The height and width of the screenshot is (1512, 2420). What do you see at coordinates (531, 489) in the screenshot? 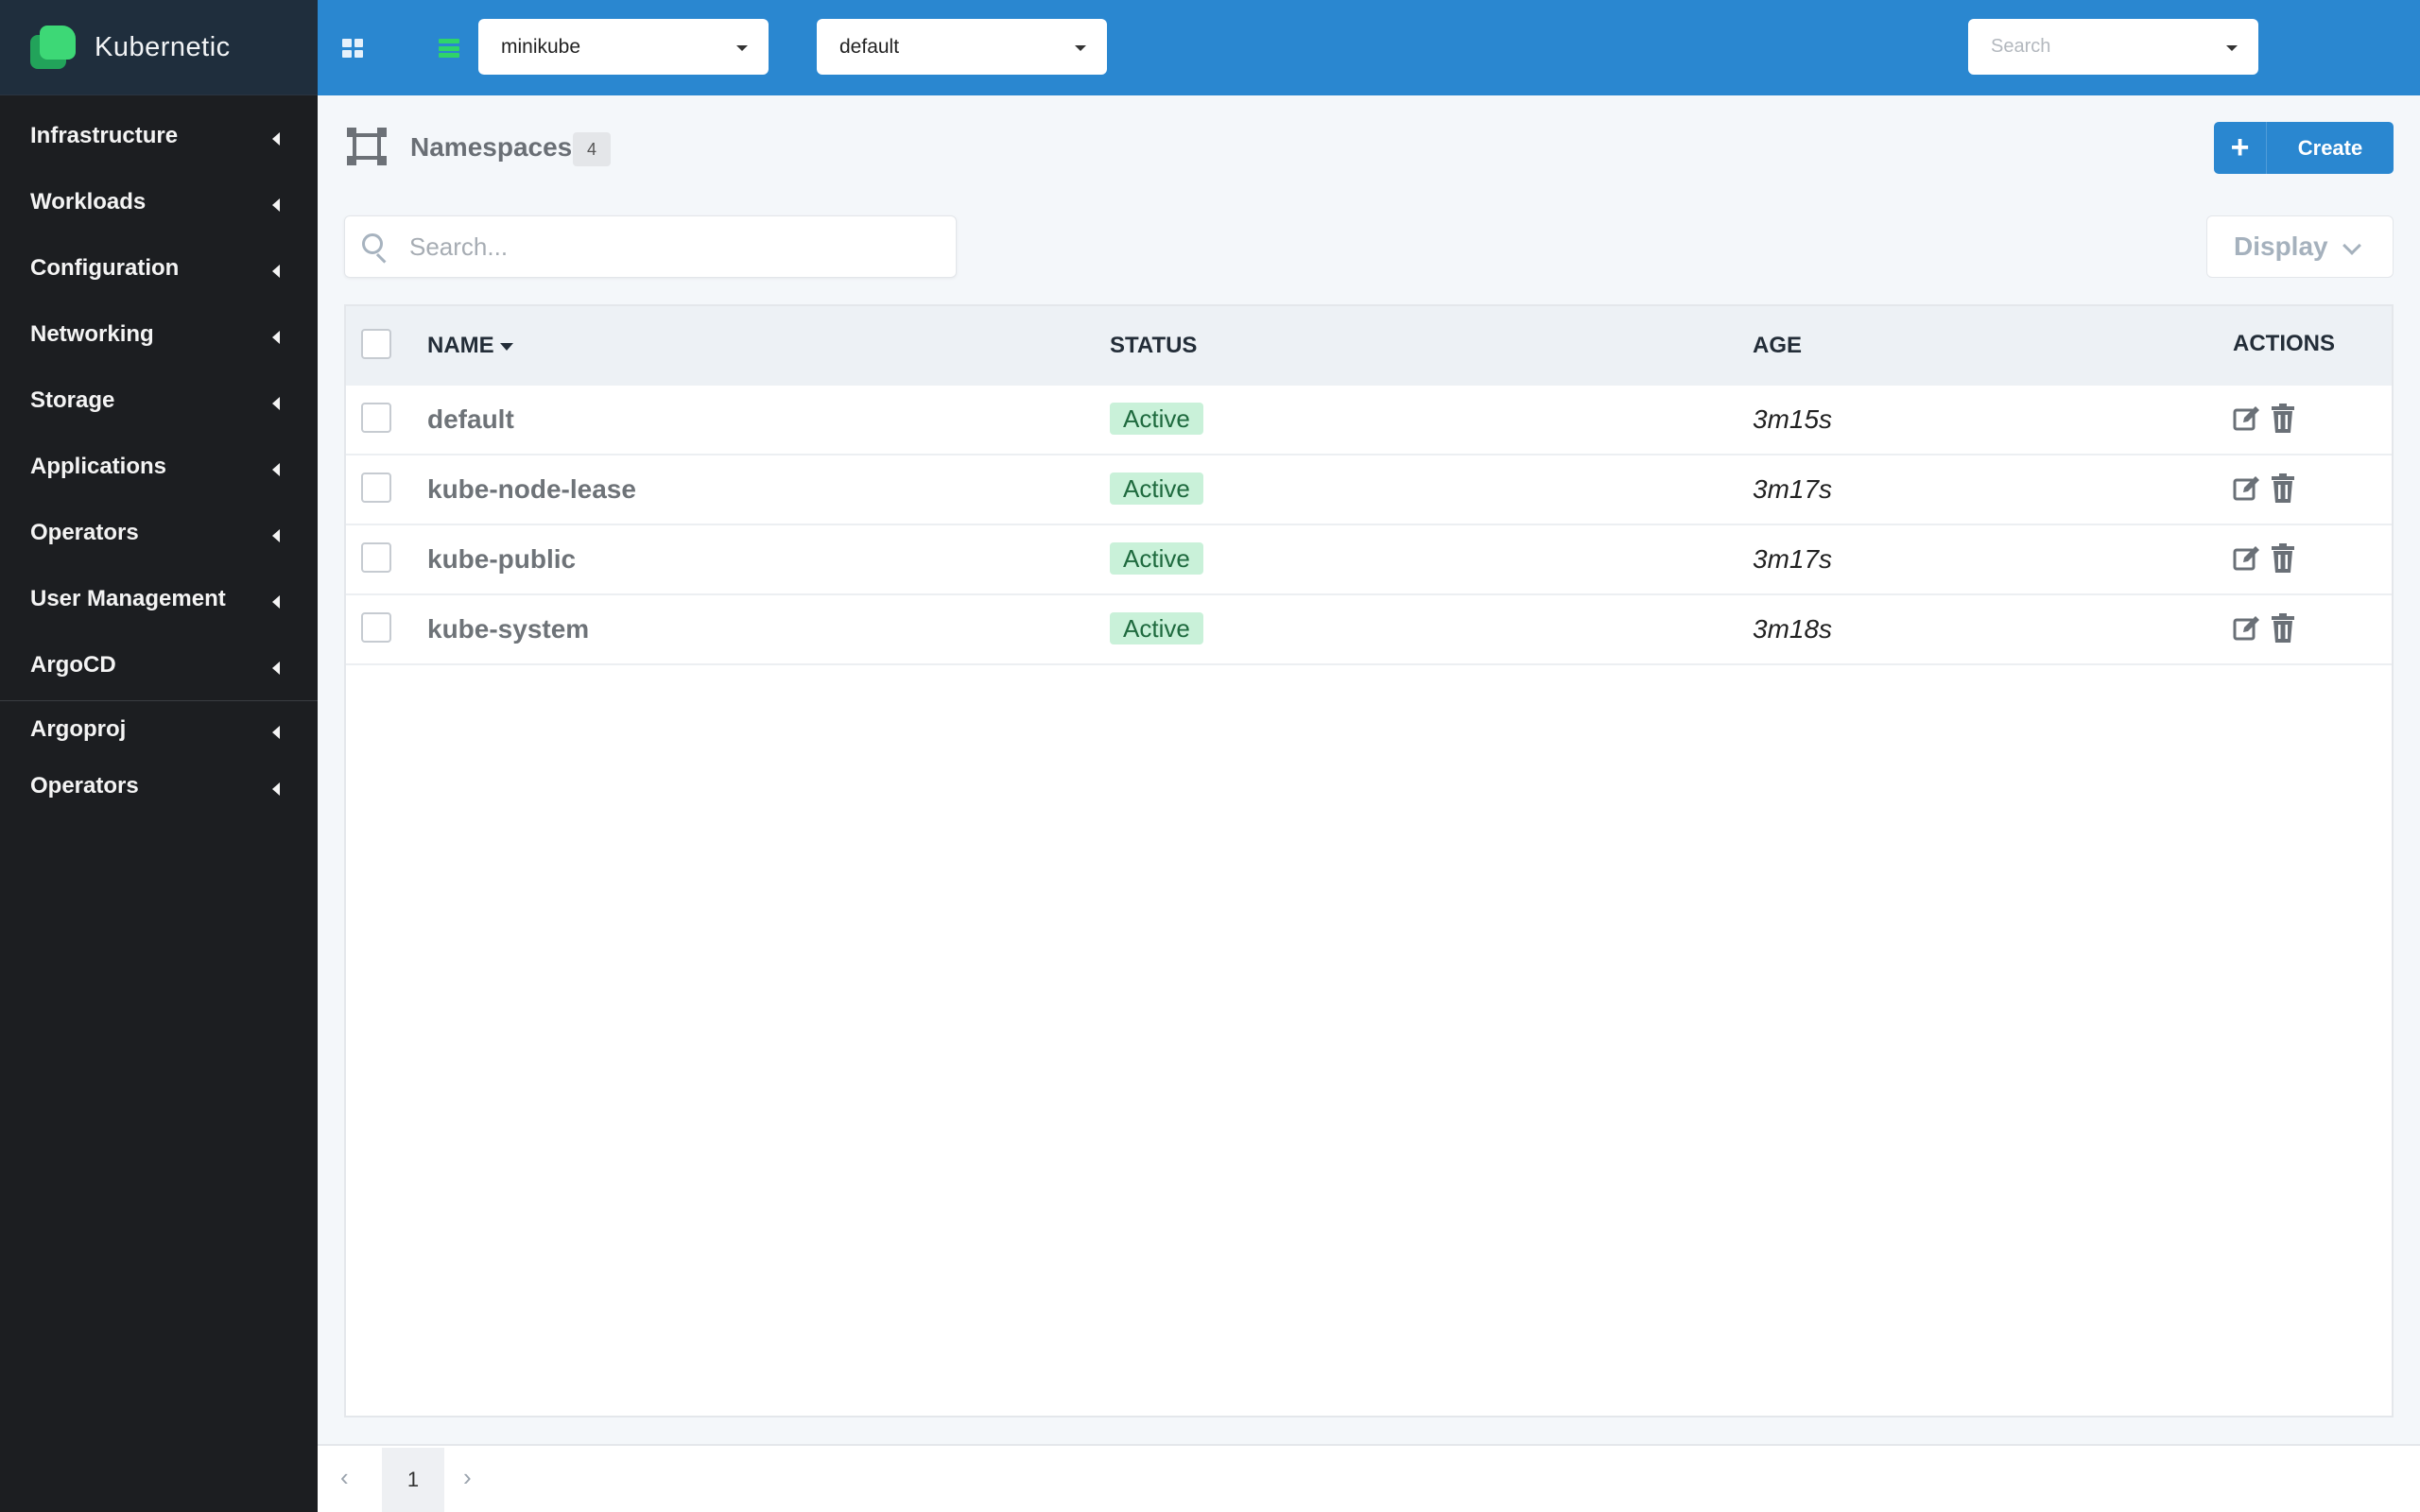
I see `namespace-name-link: kube-node-lease` at bounding box center [531, 489].